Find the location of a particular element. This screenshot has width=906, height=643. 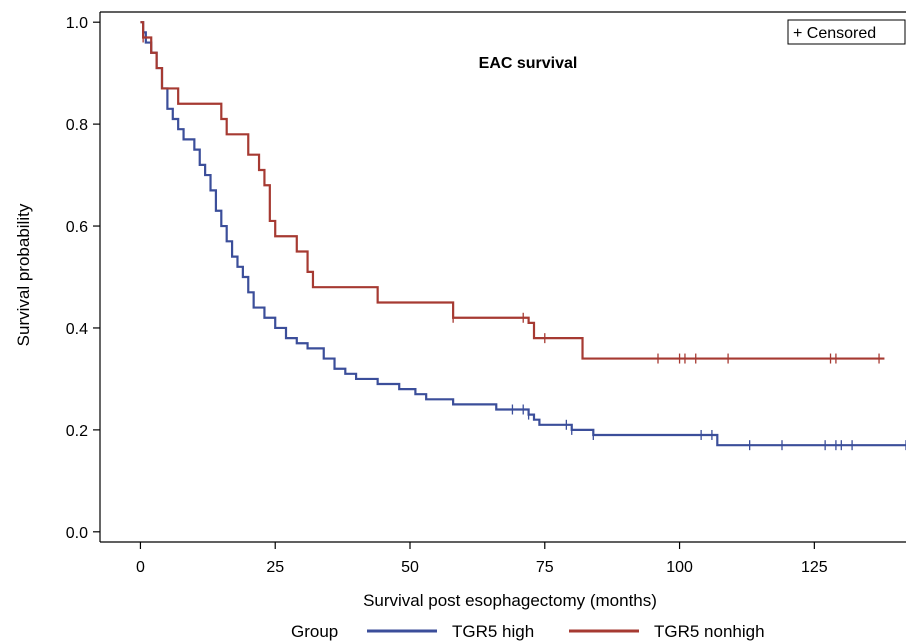

legend: Group TGR5 high TGR5 nonhigh is located at coordinates (528, 631).